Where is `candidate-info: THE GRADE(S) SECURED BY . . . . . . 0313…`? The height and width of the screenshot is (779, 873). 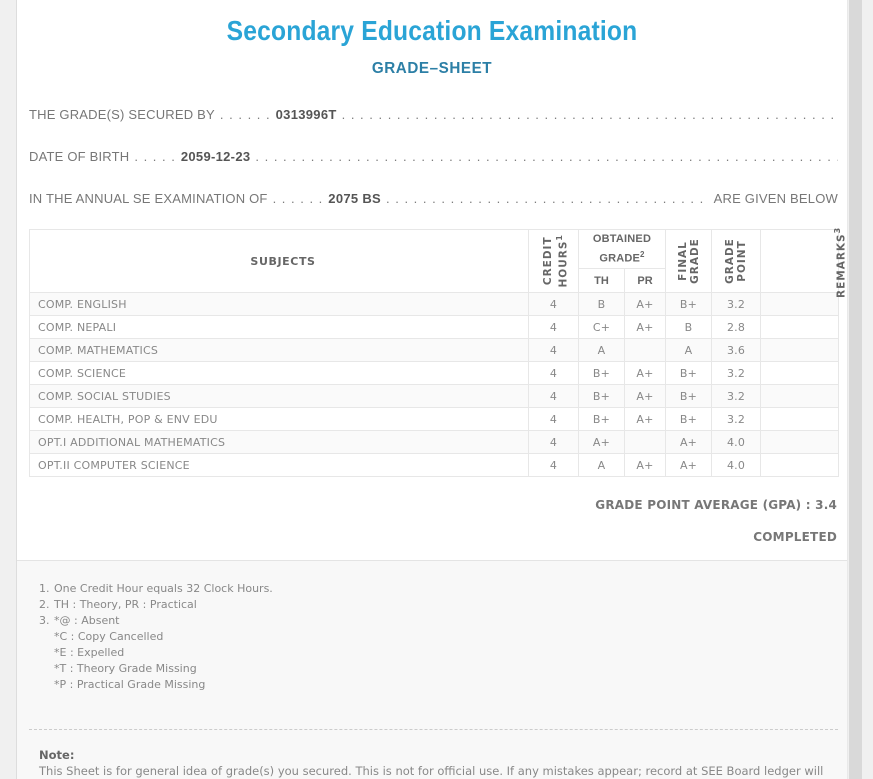 candidate-info: THE GRADE(S) SECURED BY . . . . . . 0313… is located at coordinates (433, 157).